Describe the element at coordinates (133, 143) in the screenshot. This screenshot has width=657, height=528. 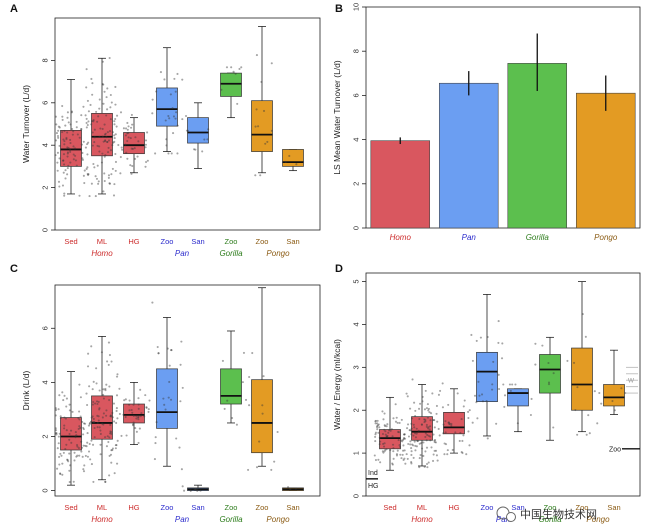
I see `box-homo-hg` at that location.